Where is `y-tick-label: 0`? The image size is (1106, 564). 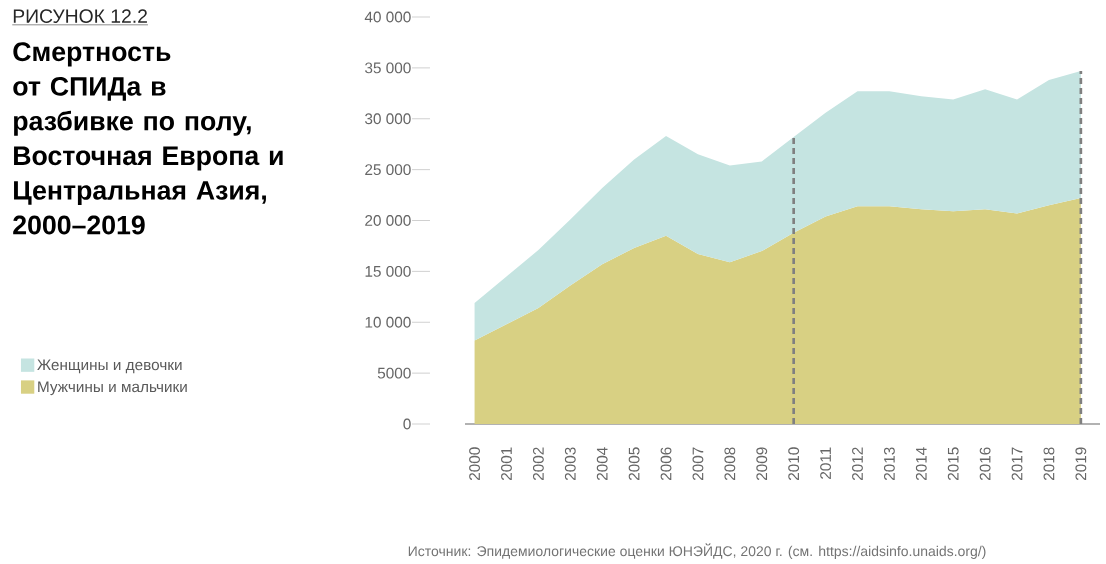 y-tick-label: 0 is located at coordinates (407, 424).